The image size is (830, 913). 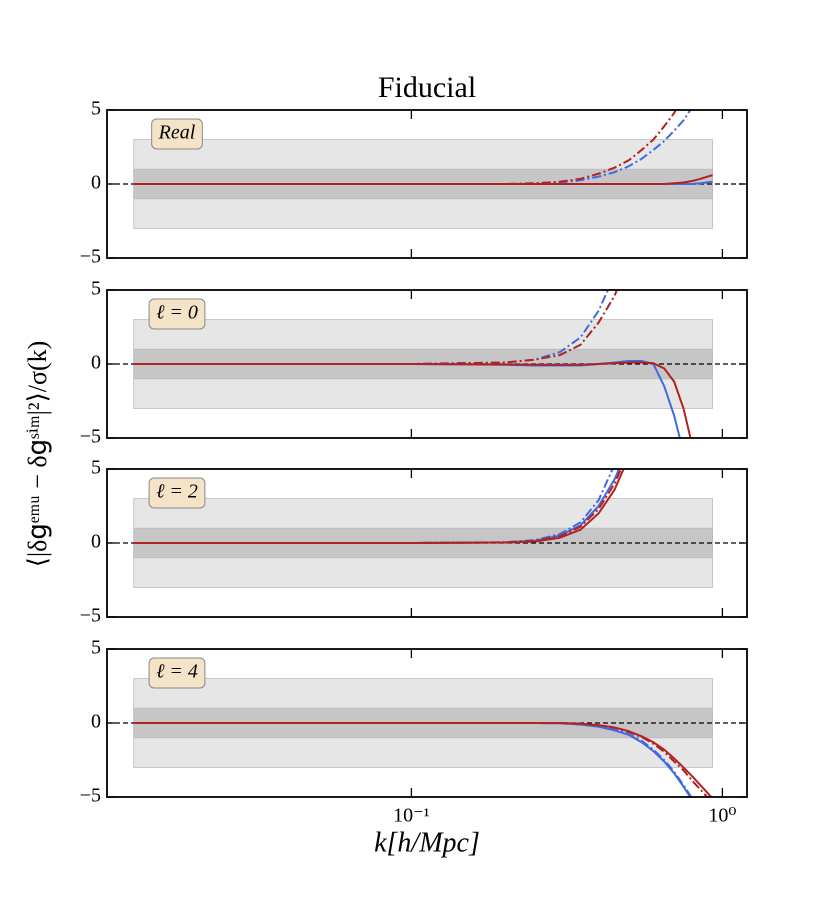 What do you see at coordinates (722, 816) in the screenshot?
I see `x-tick-label: 10⁰` at bounding box center [722, 816].